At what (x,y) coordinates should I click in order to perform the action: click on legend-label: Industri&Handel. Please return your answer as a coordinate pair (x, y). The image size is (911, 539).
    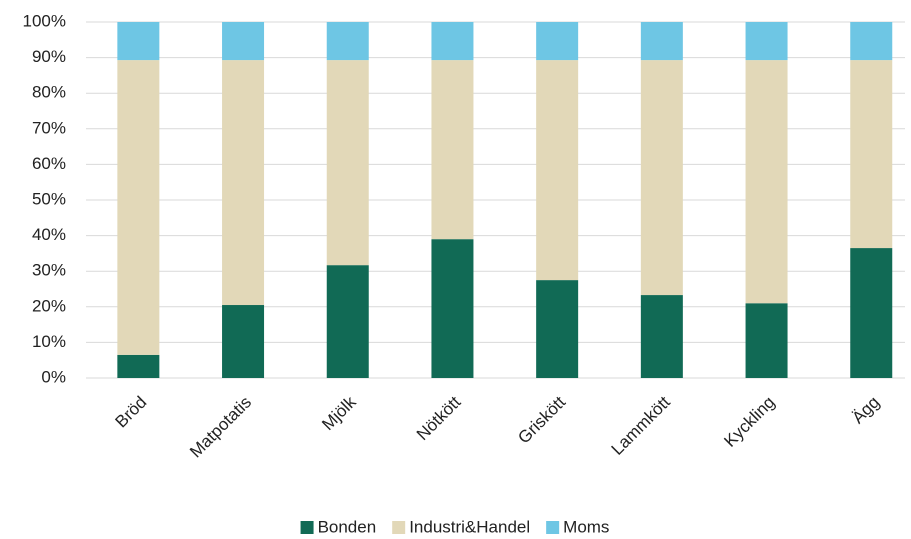
    Looking at the image, I should click on (469, 526).